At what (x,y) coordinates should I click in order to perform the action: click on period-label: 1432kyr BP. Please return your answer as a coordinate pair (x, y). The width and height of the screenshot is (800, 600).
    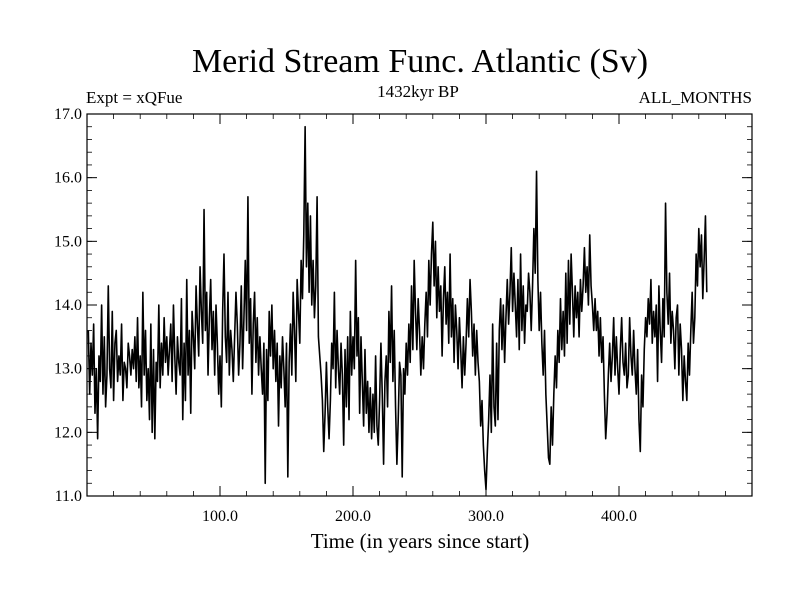
    Looking at the image, I should click on (418, 91).